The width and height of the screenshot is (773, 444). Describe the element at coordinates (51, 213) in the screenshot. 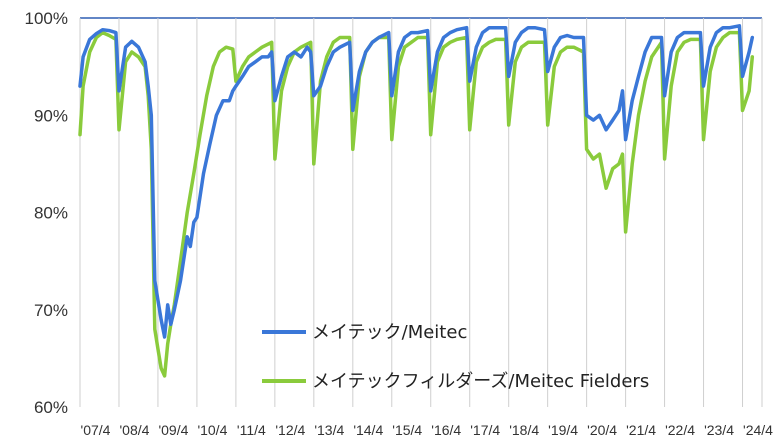

I see `y-tick-label: 80%` at that location.